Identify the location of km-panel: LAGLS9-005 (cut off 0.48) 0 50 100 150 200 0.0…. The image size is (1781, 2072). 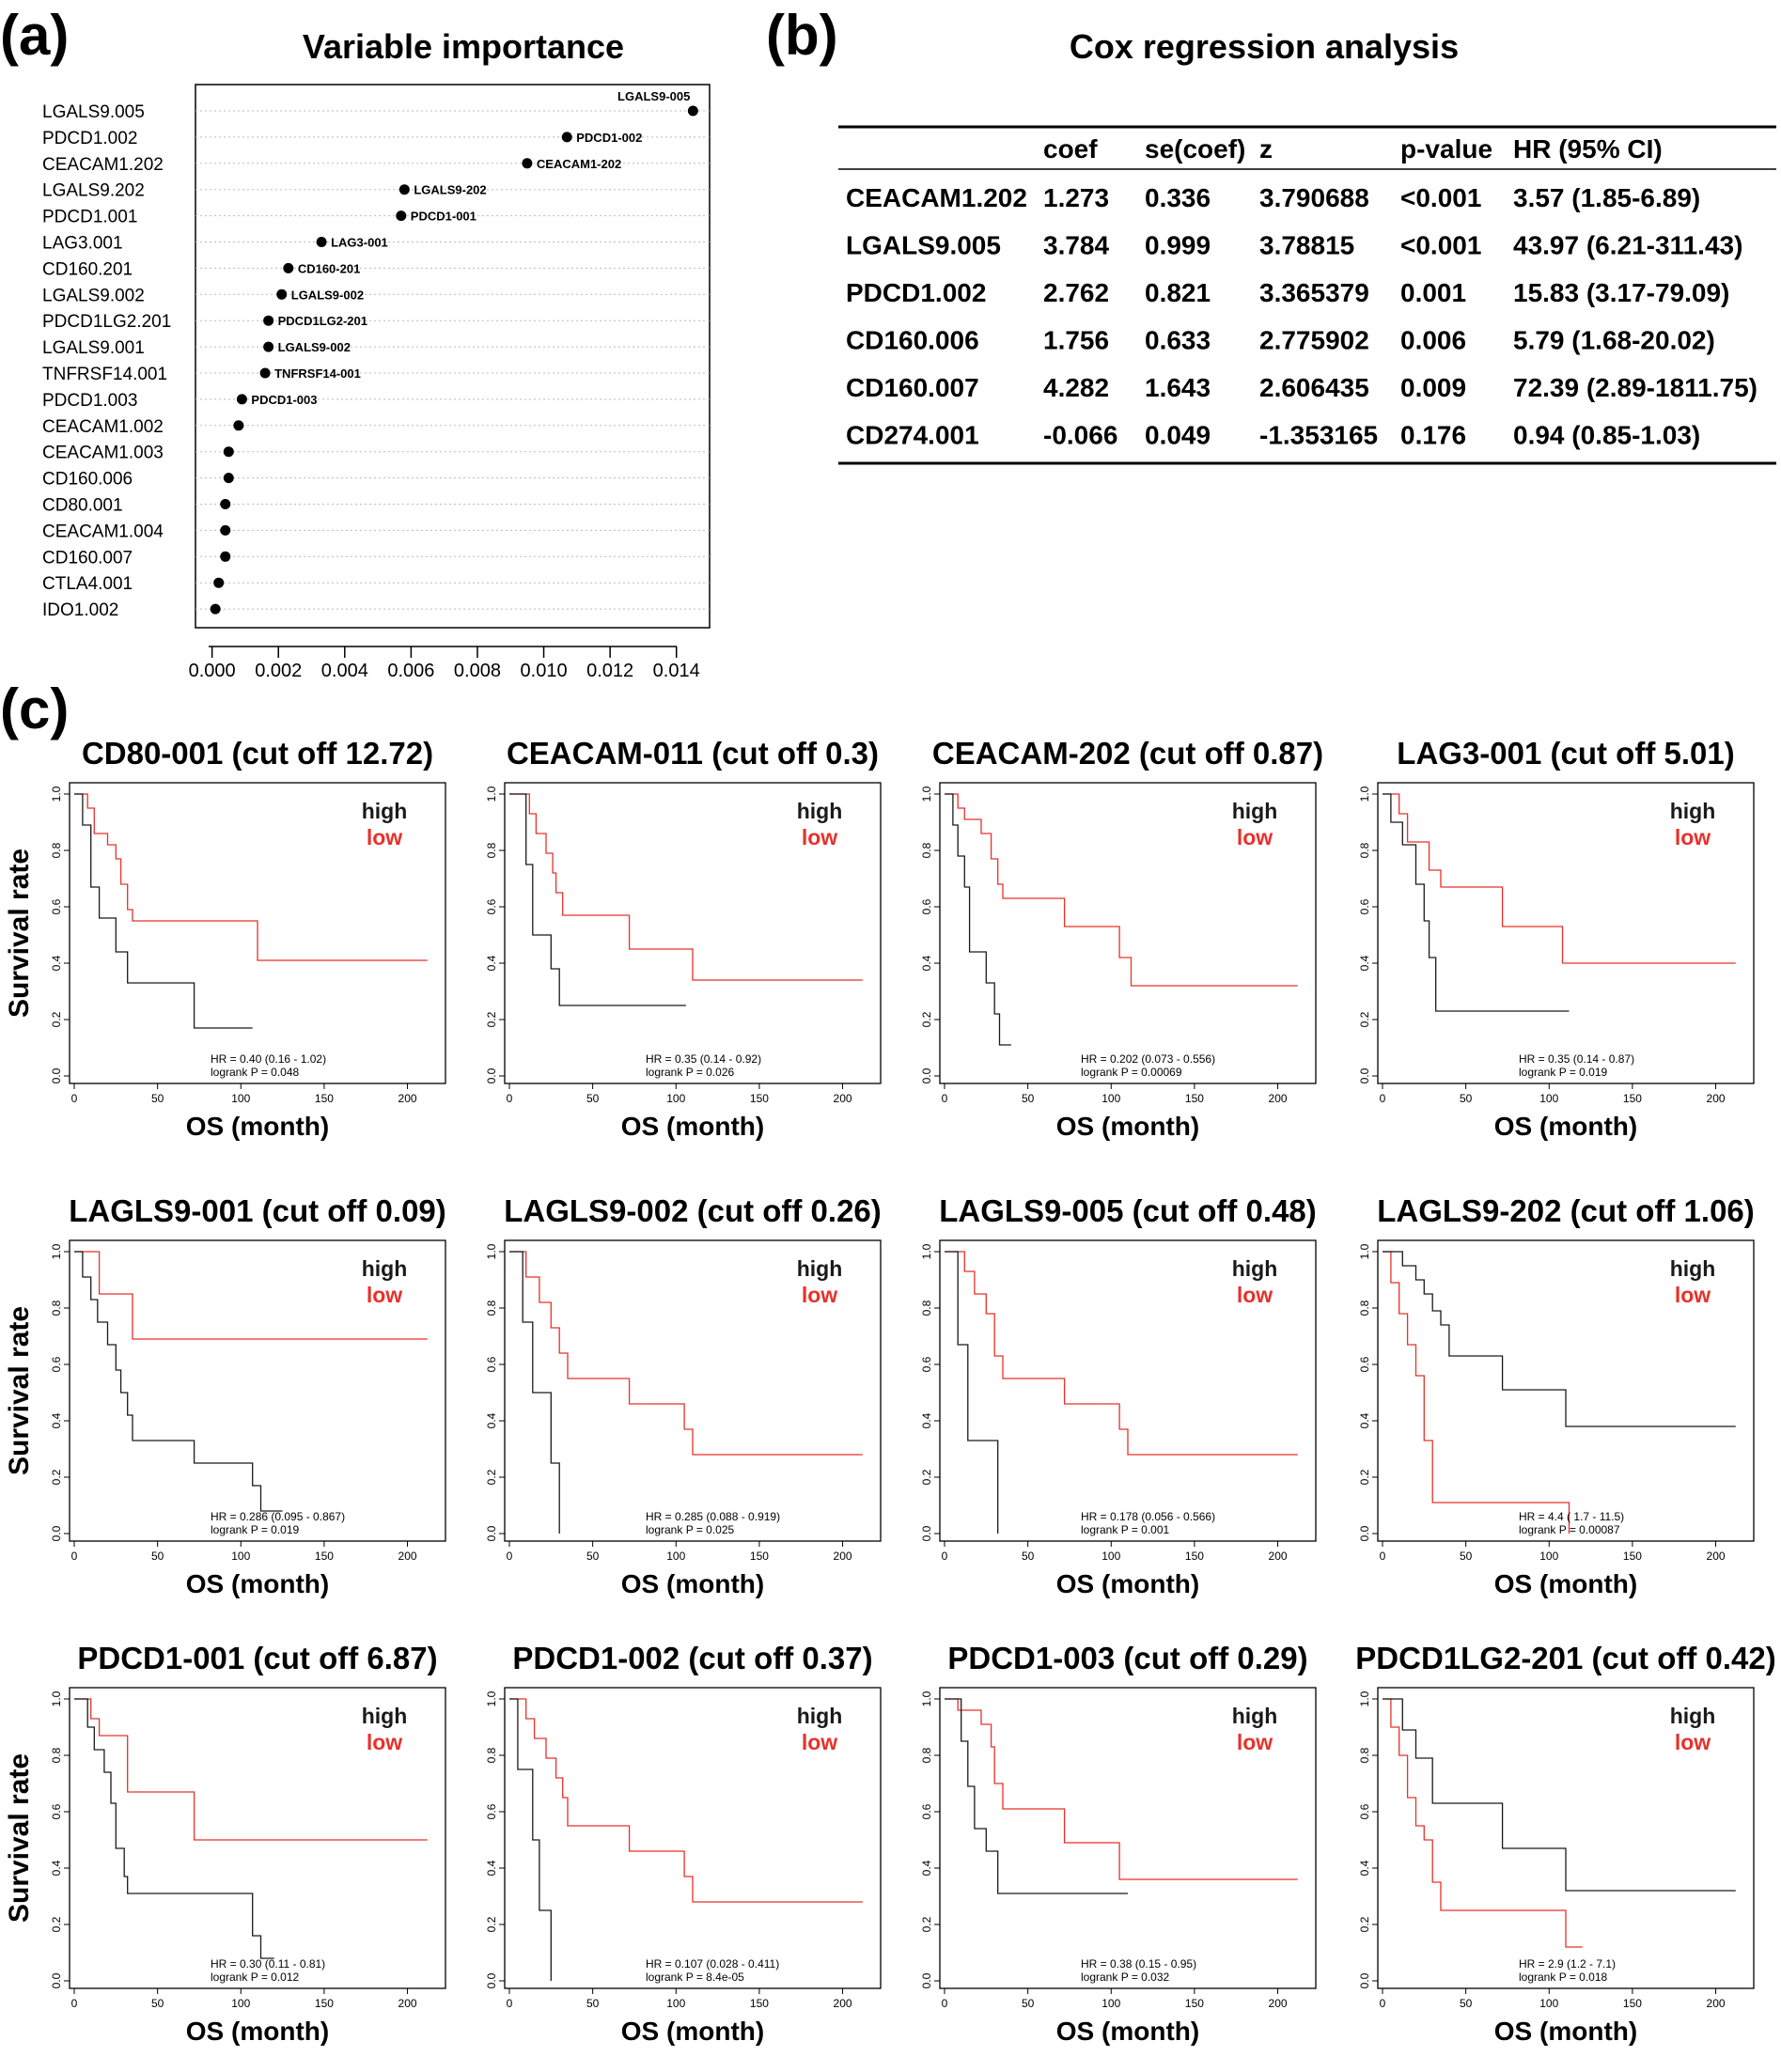
(1119, 1395).